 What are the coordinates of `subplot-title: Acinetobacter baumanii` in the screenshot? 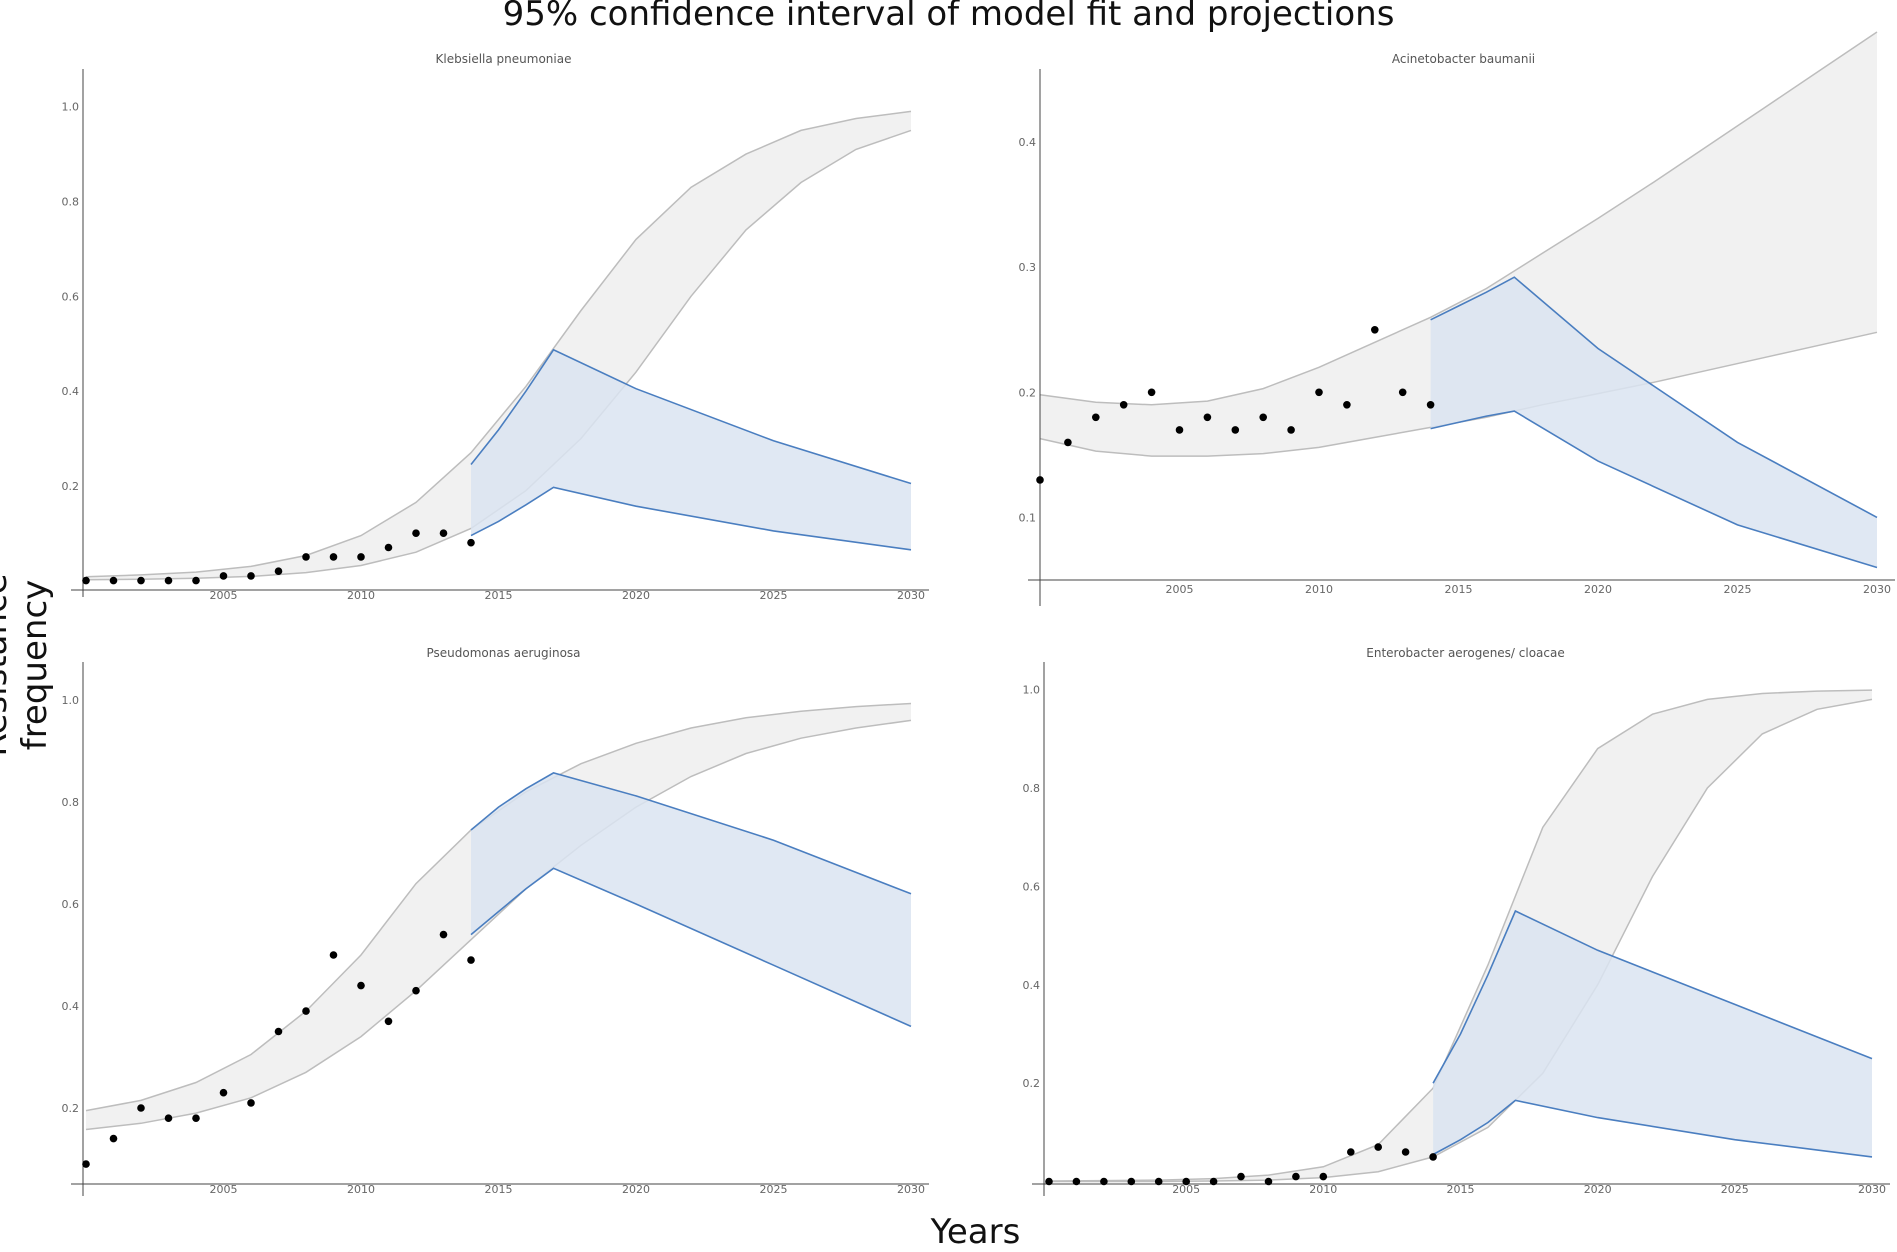 It's located at (1463, 59).